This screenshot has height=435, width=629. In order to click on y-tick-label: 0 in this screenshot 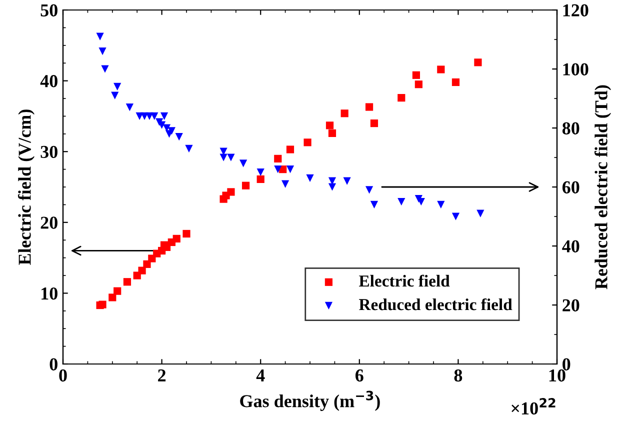, I will do `click(54, 364)`.